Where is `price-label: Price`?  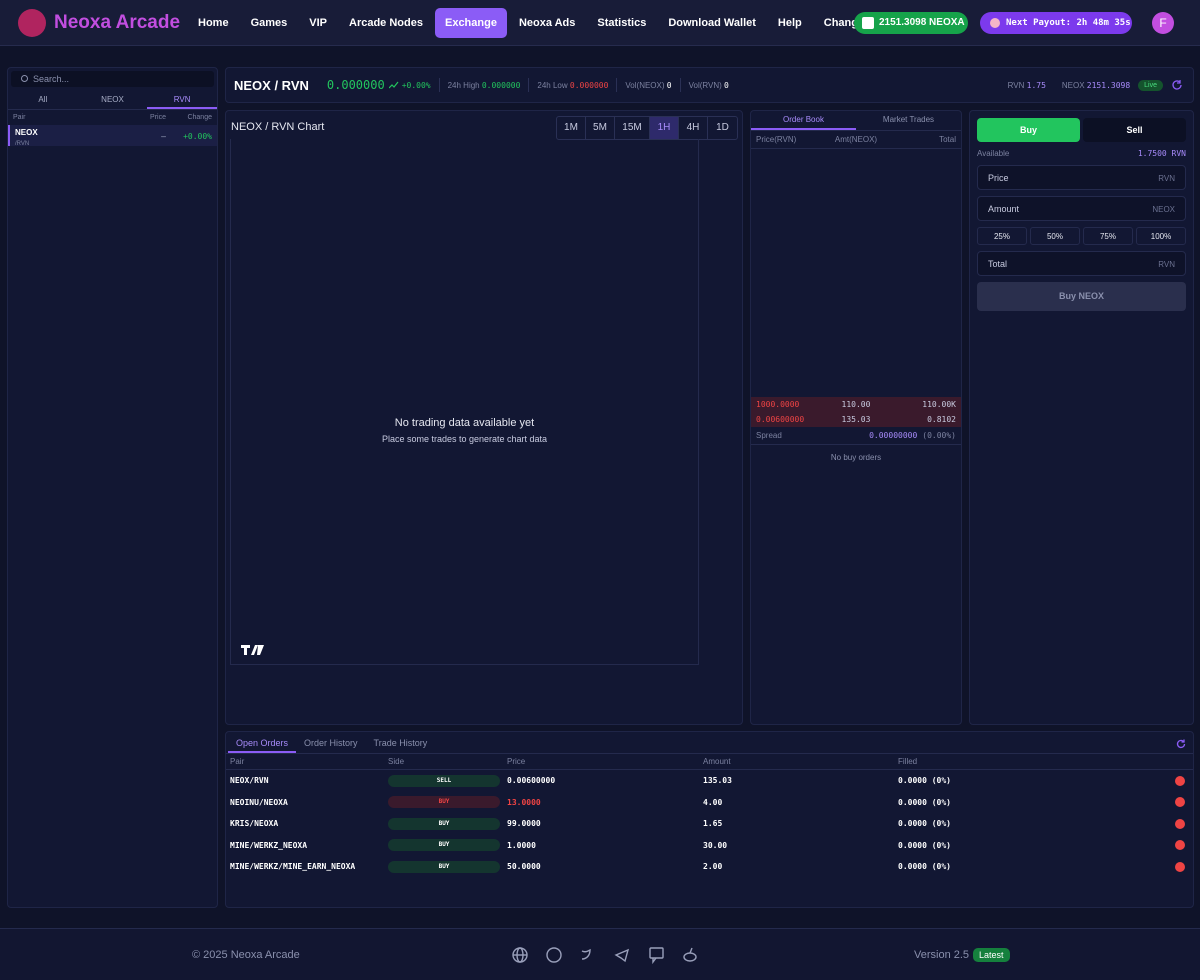
price-label: Price is located at coordinates (998, 178).